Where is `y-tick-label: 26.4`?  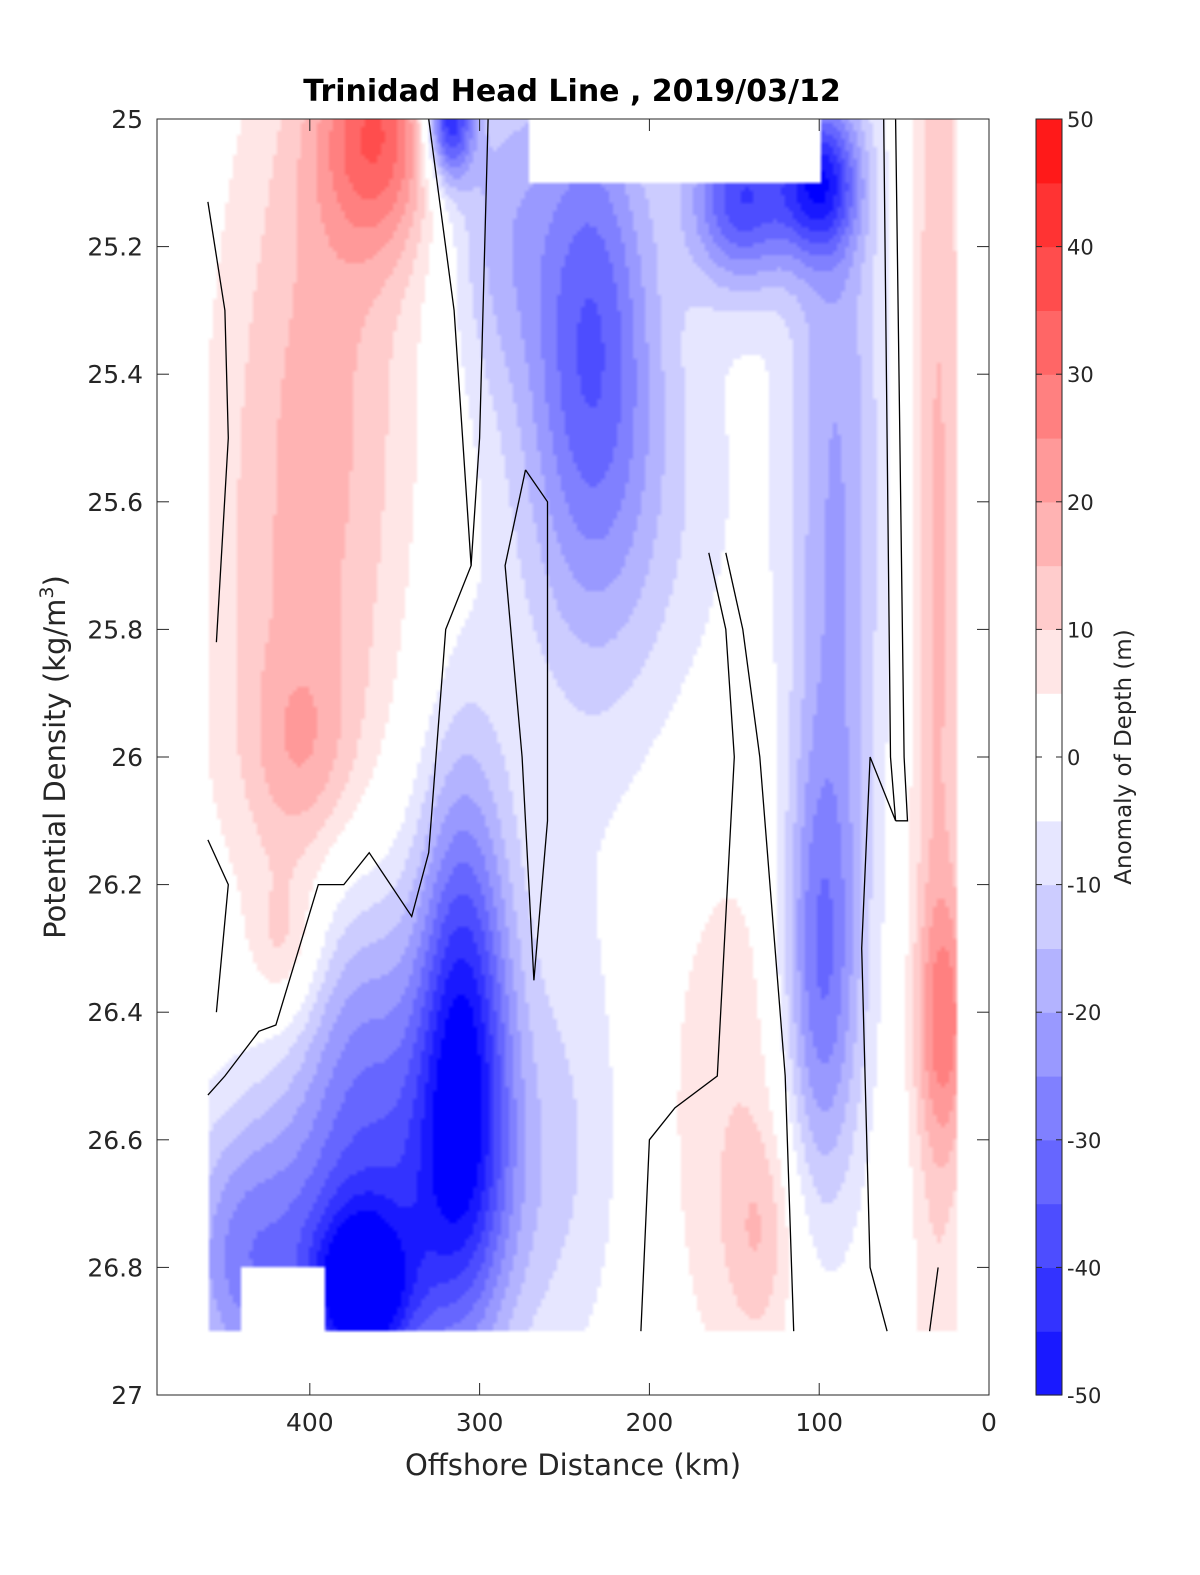
y-tick-label: 26.4 is located at coordinates (115, 1012).